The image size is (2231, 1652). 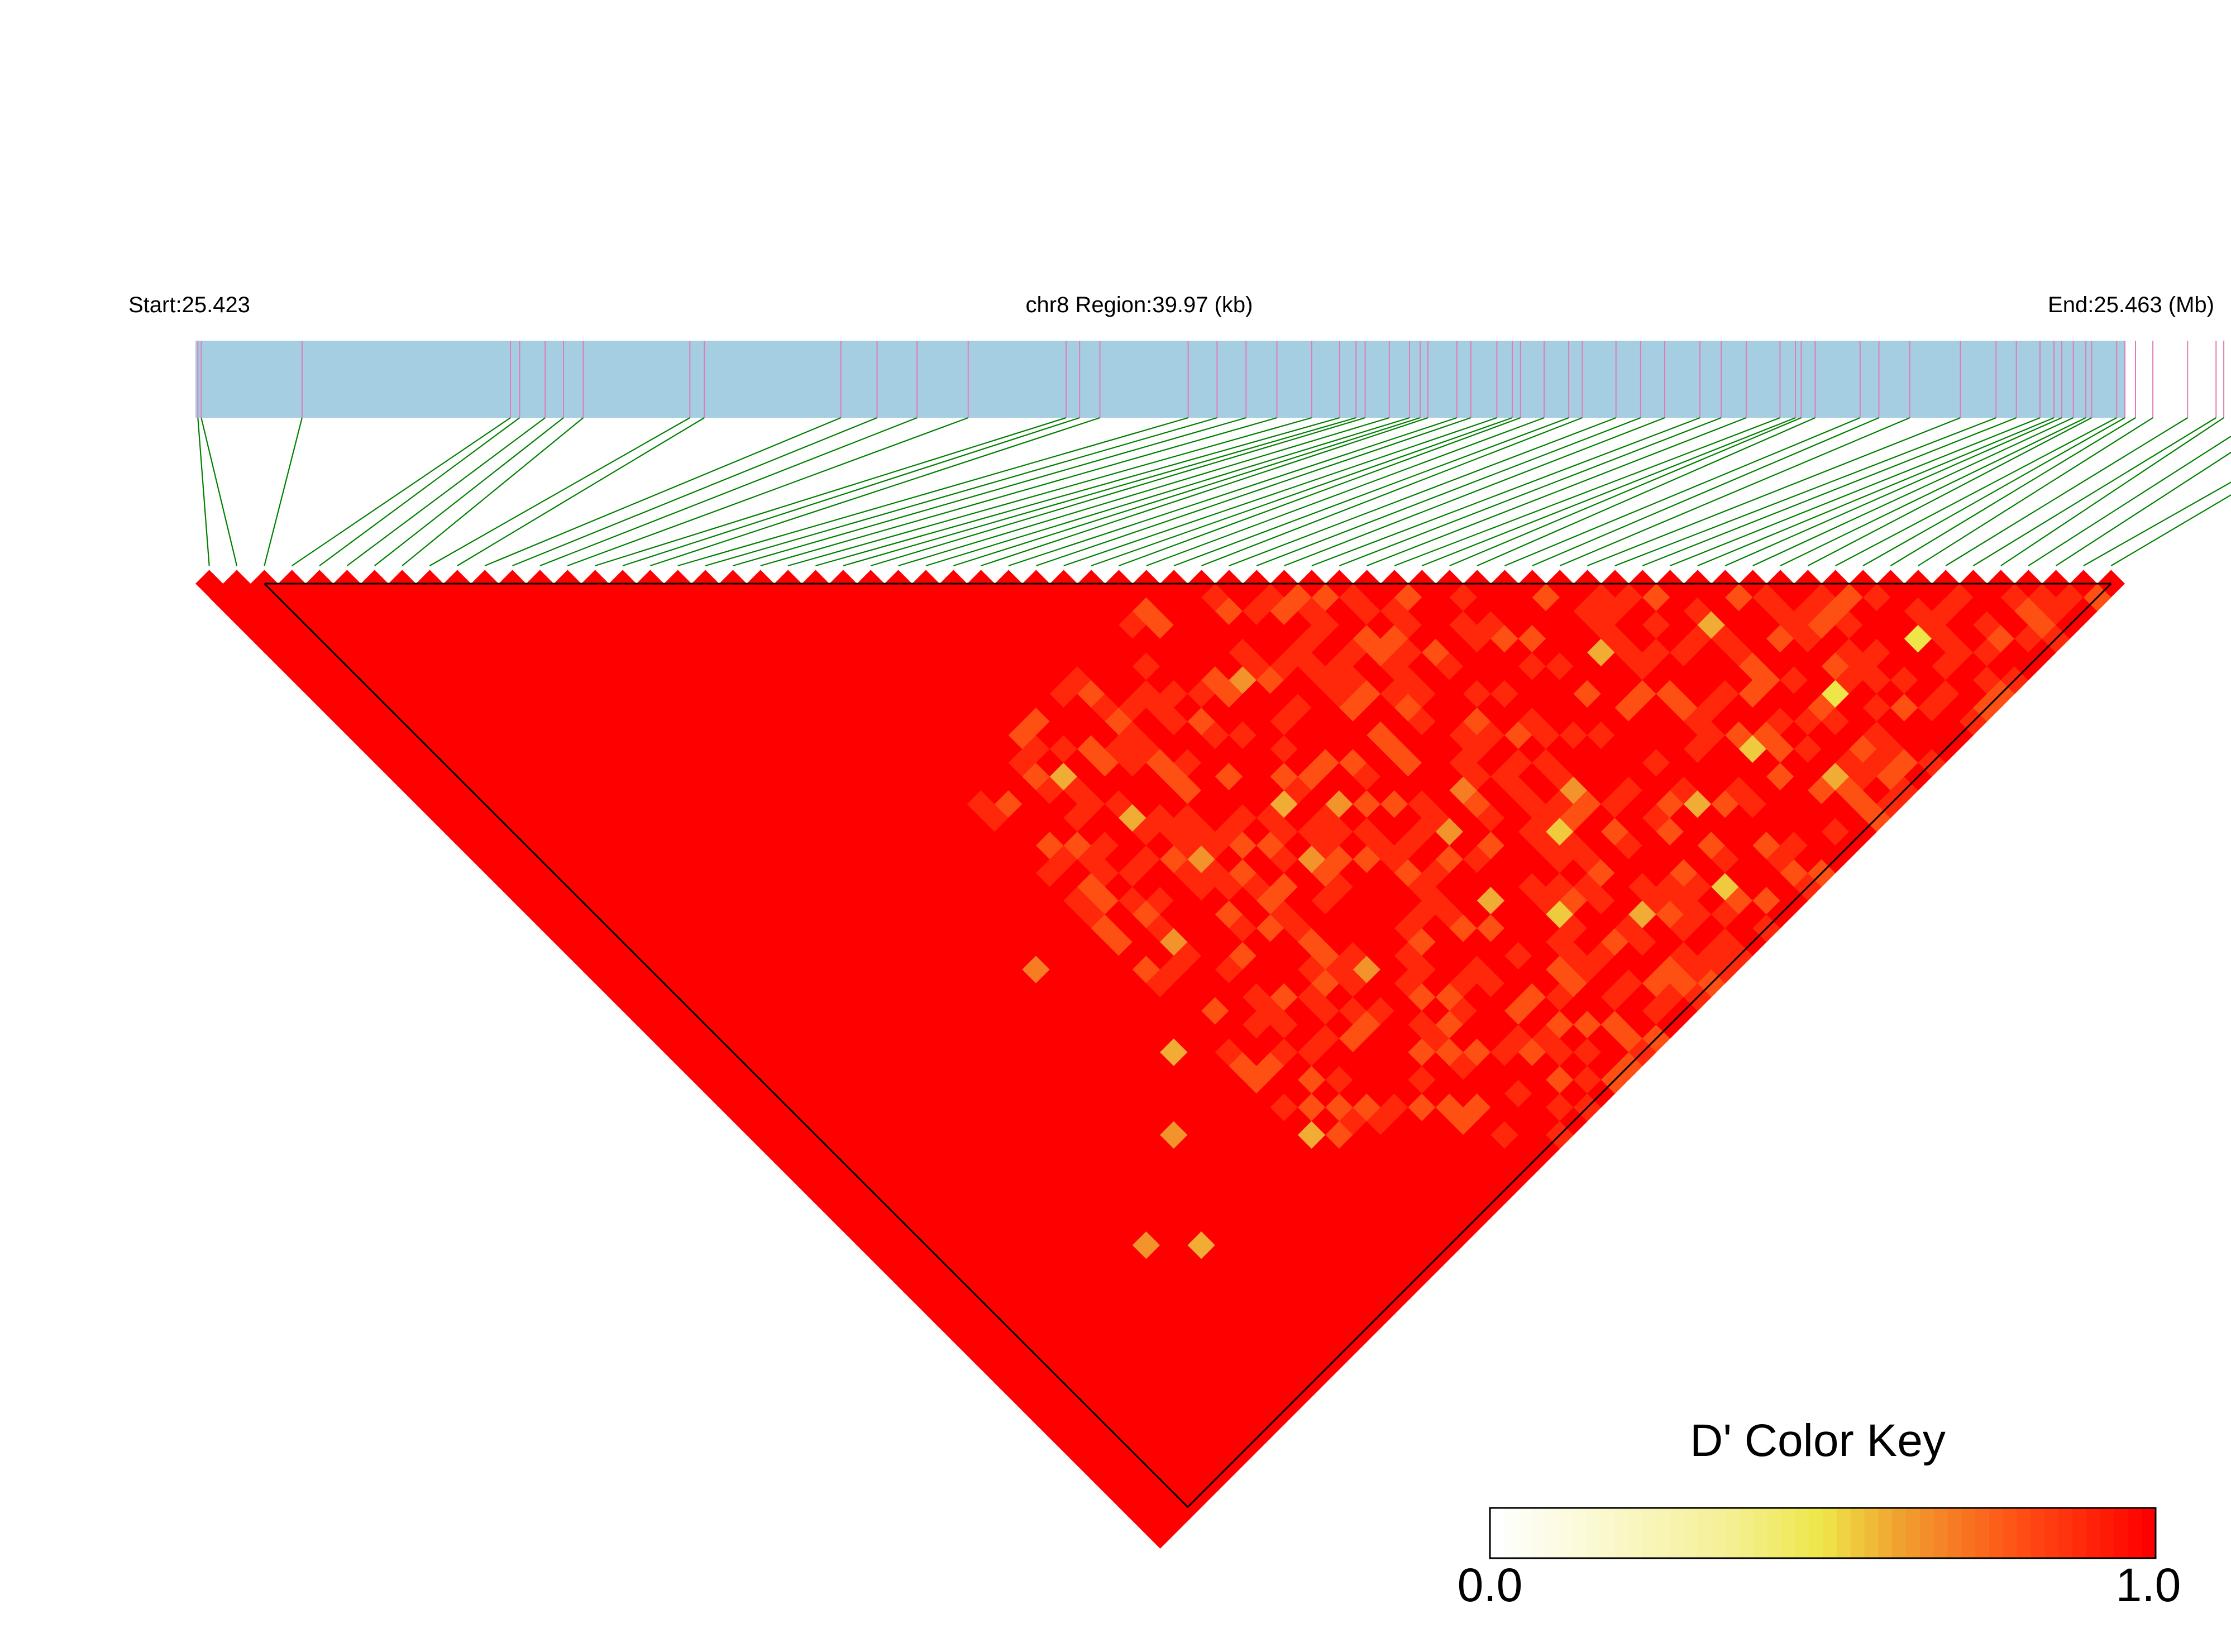 What do you see at coordinates (2148, 1585) in the screenshot?
I see `color-key-max-label: 1.0` at bounding box center [2148, 1585].